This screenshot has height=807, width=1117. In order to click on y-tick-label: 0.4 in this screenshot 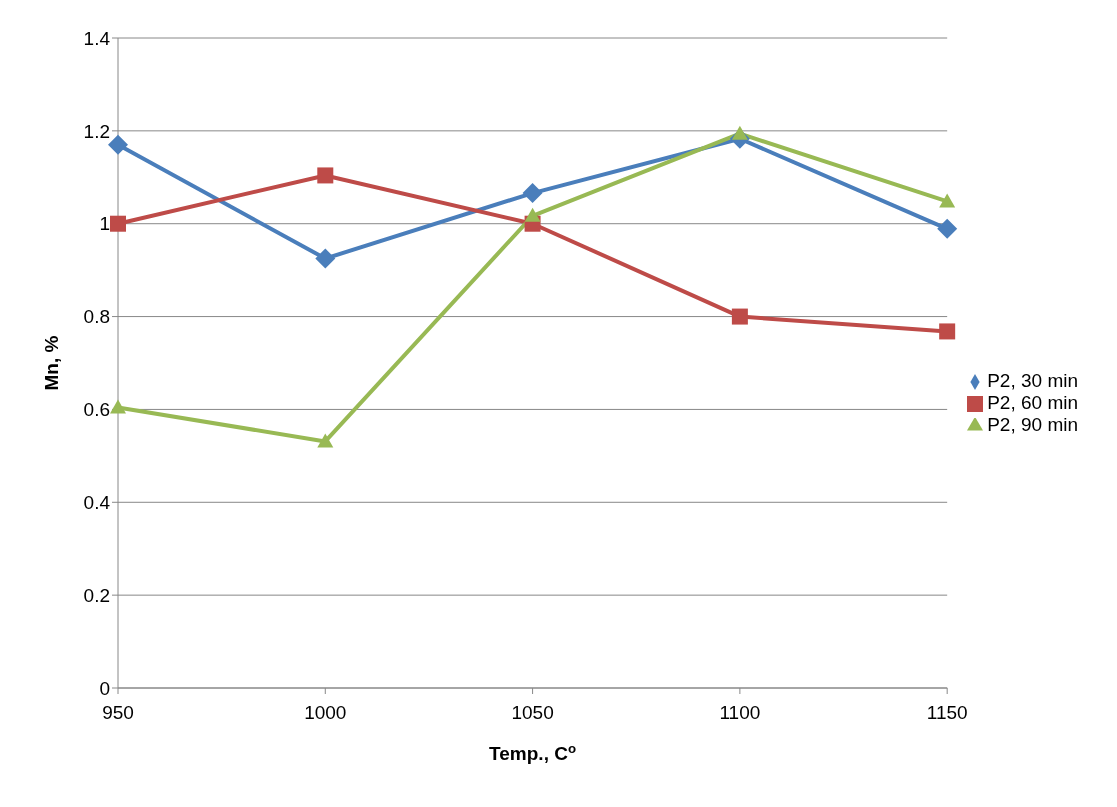, I will do `click(97, 503)`.